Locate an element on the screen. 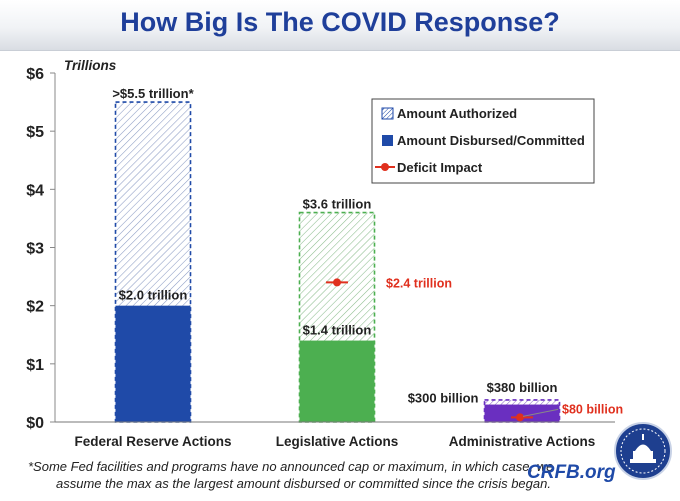 The height and width of the screenshot is (501, 680). capitol-seal-logo is located at coordinates (643, 451).